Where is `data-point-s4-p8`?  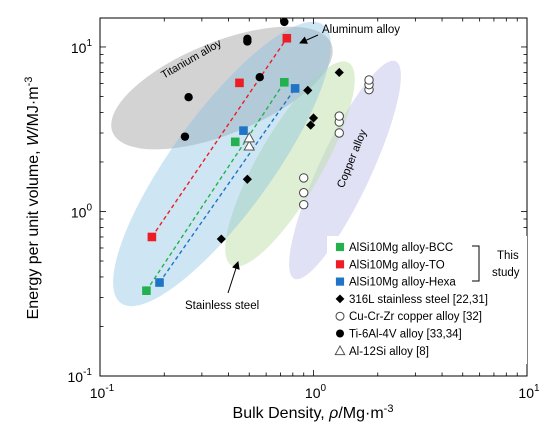
data-point-s4-p8 is located at coordinates (369, 80).